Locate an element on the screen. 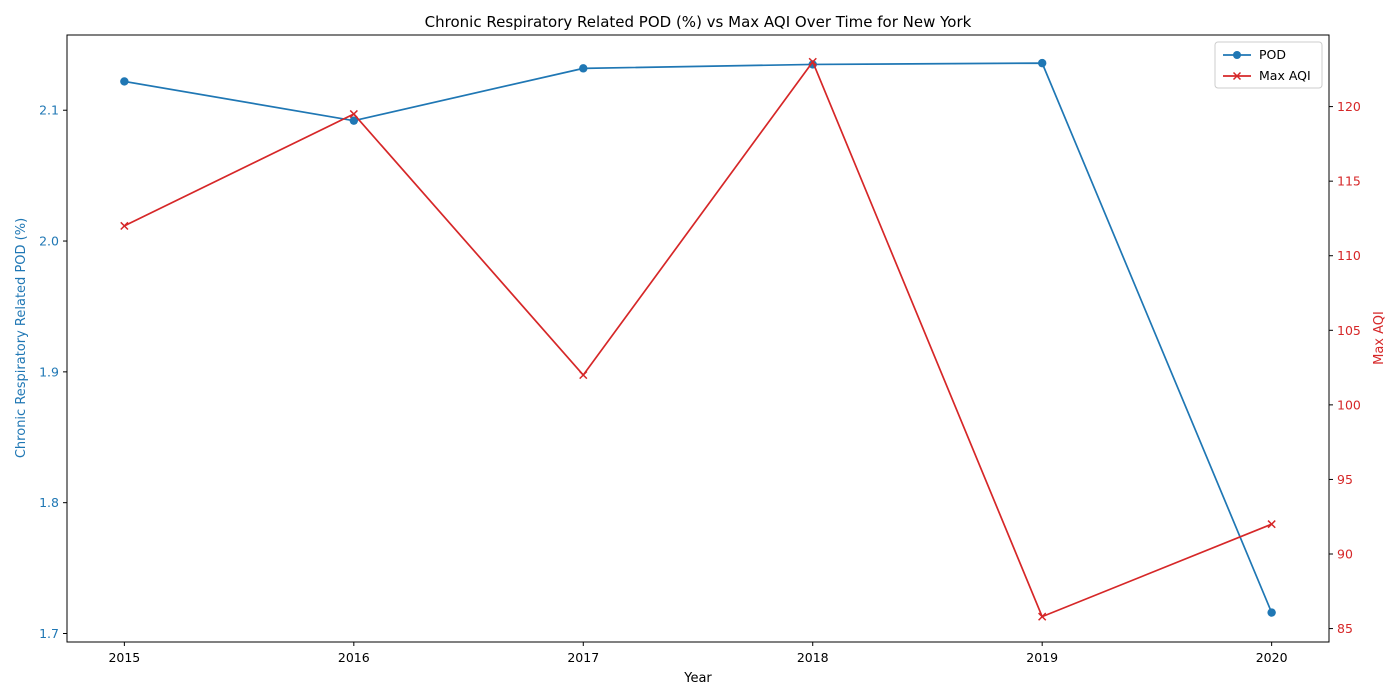  y-axis-right-label: Max AQI is located at coordinates (1379, 338).